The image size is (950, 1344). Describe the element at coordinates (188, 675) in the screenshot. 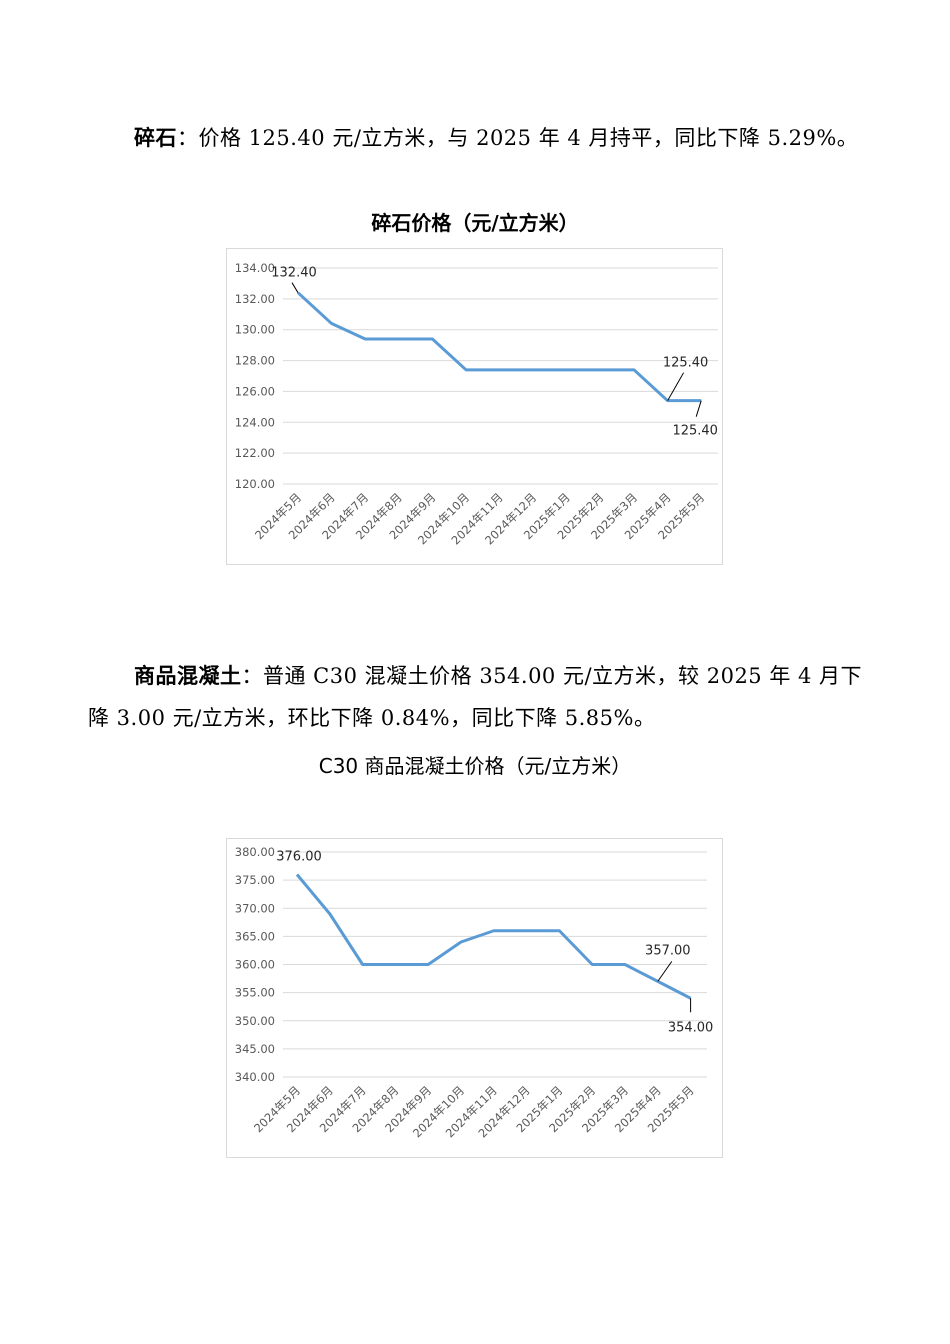

I see `paragraph-concrete-lead: 商品混凝土` at that location.